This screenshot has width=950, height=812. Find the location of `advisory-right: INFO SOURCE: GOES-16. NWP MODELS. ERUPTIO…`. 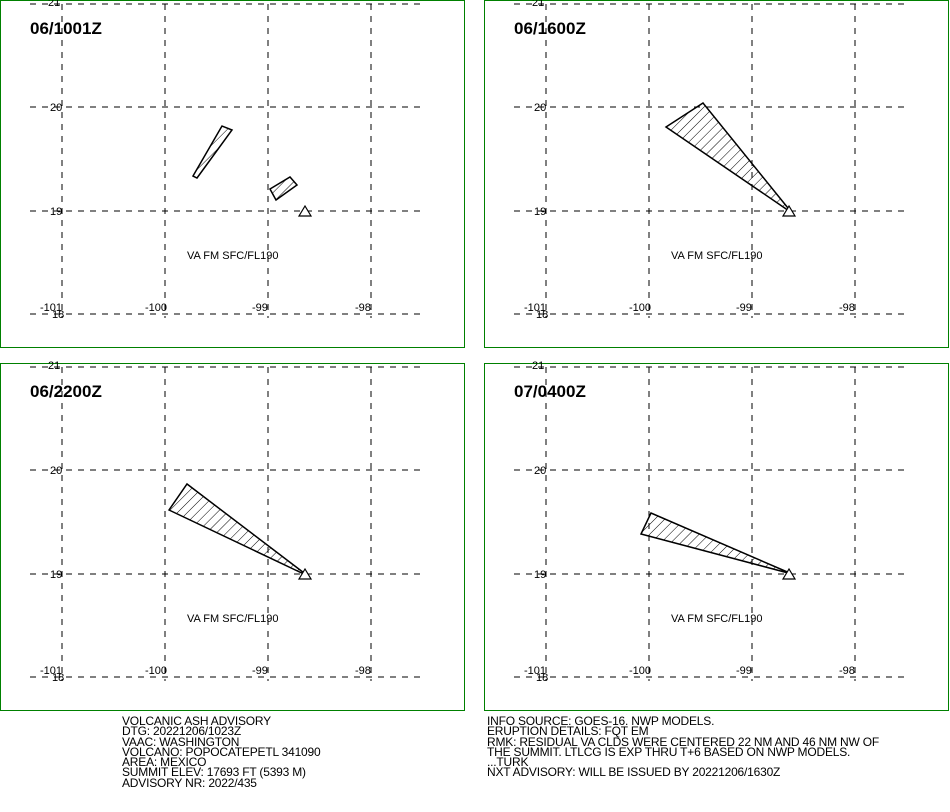

advisory-right: INFO SOURCE: GOES-16. NWP MODELS. ERUPTIO… is located at coordinates (683, 747).